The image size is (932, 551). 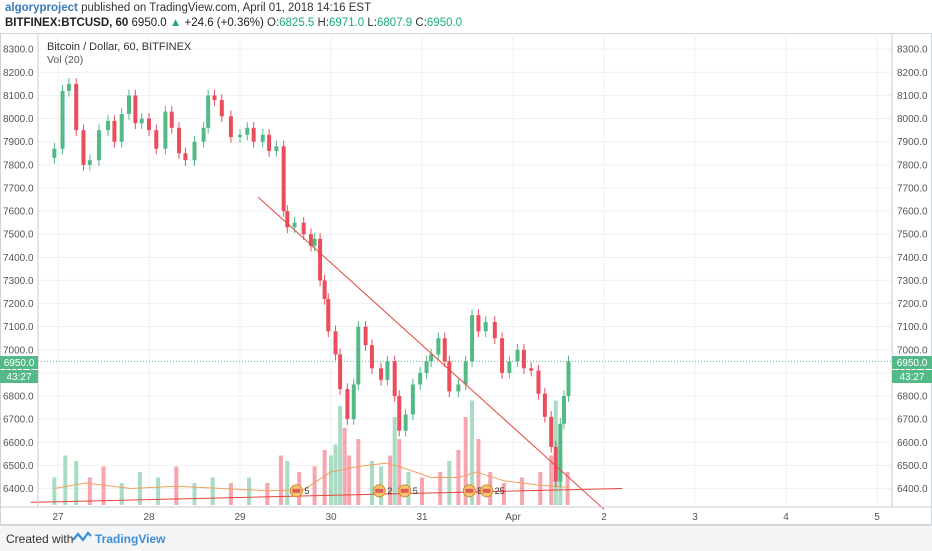 What do you see at coordinates (240, 517) in the screenshot?
I see `x-tick-label: 29` at bounding box center [240, 517].